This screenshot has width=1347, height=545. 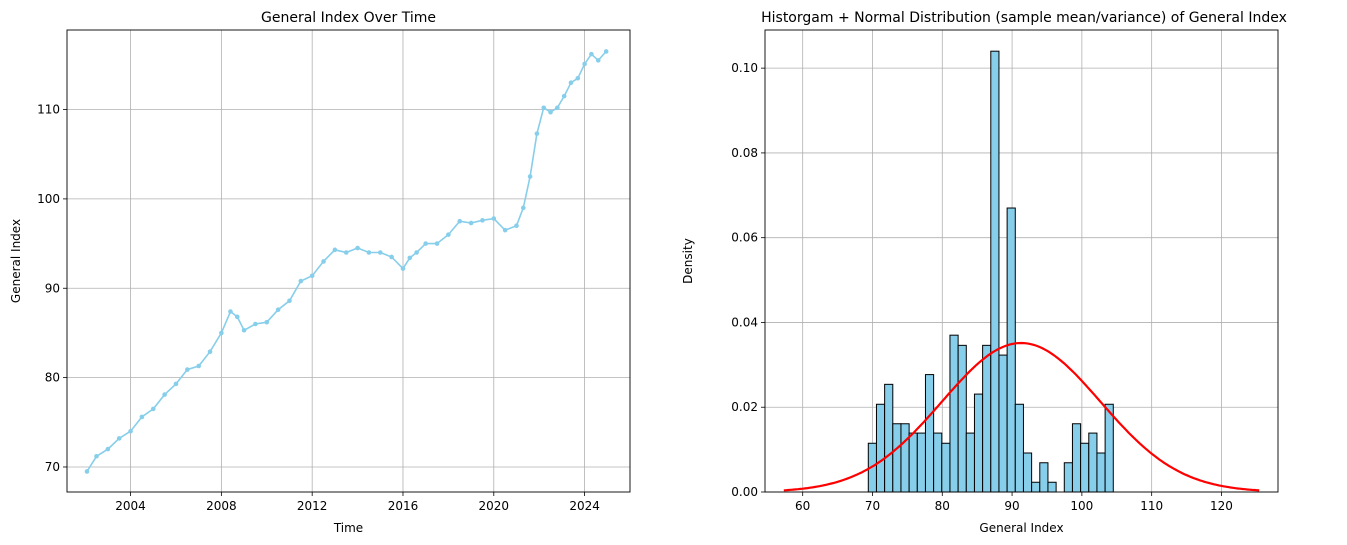 I want to click on y-tick-label: 0.00, so click(x=744, y=492).